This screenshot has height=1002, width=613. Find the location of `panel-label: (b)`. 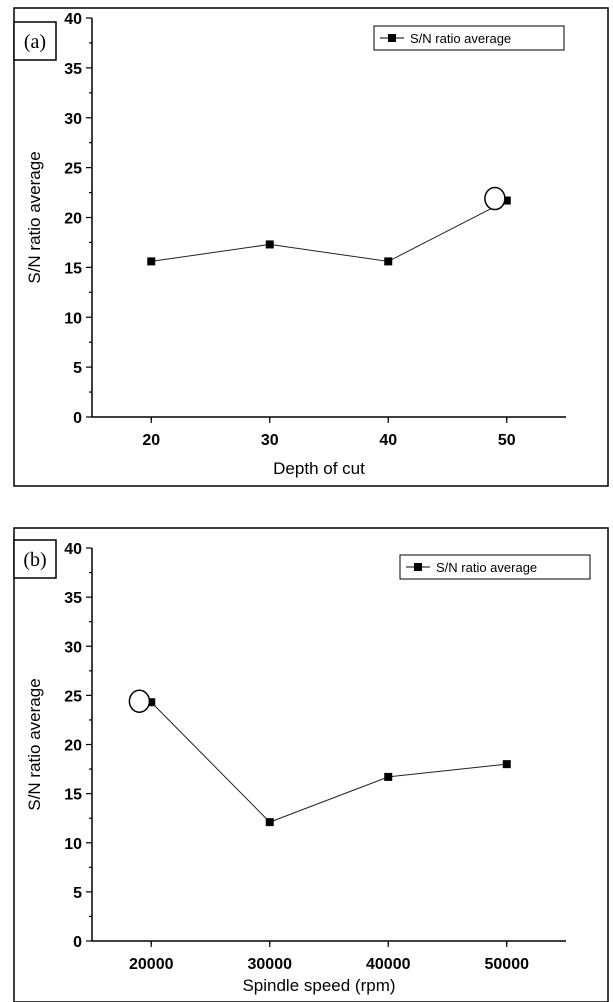

panel-label: (b) is located at coordinates (34, 560).